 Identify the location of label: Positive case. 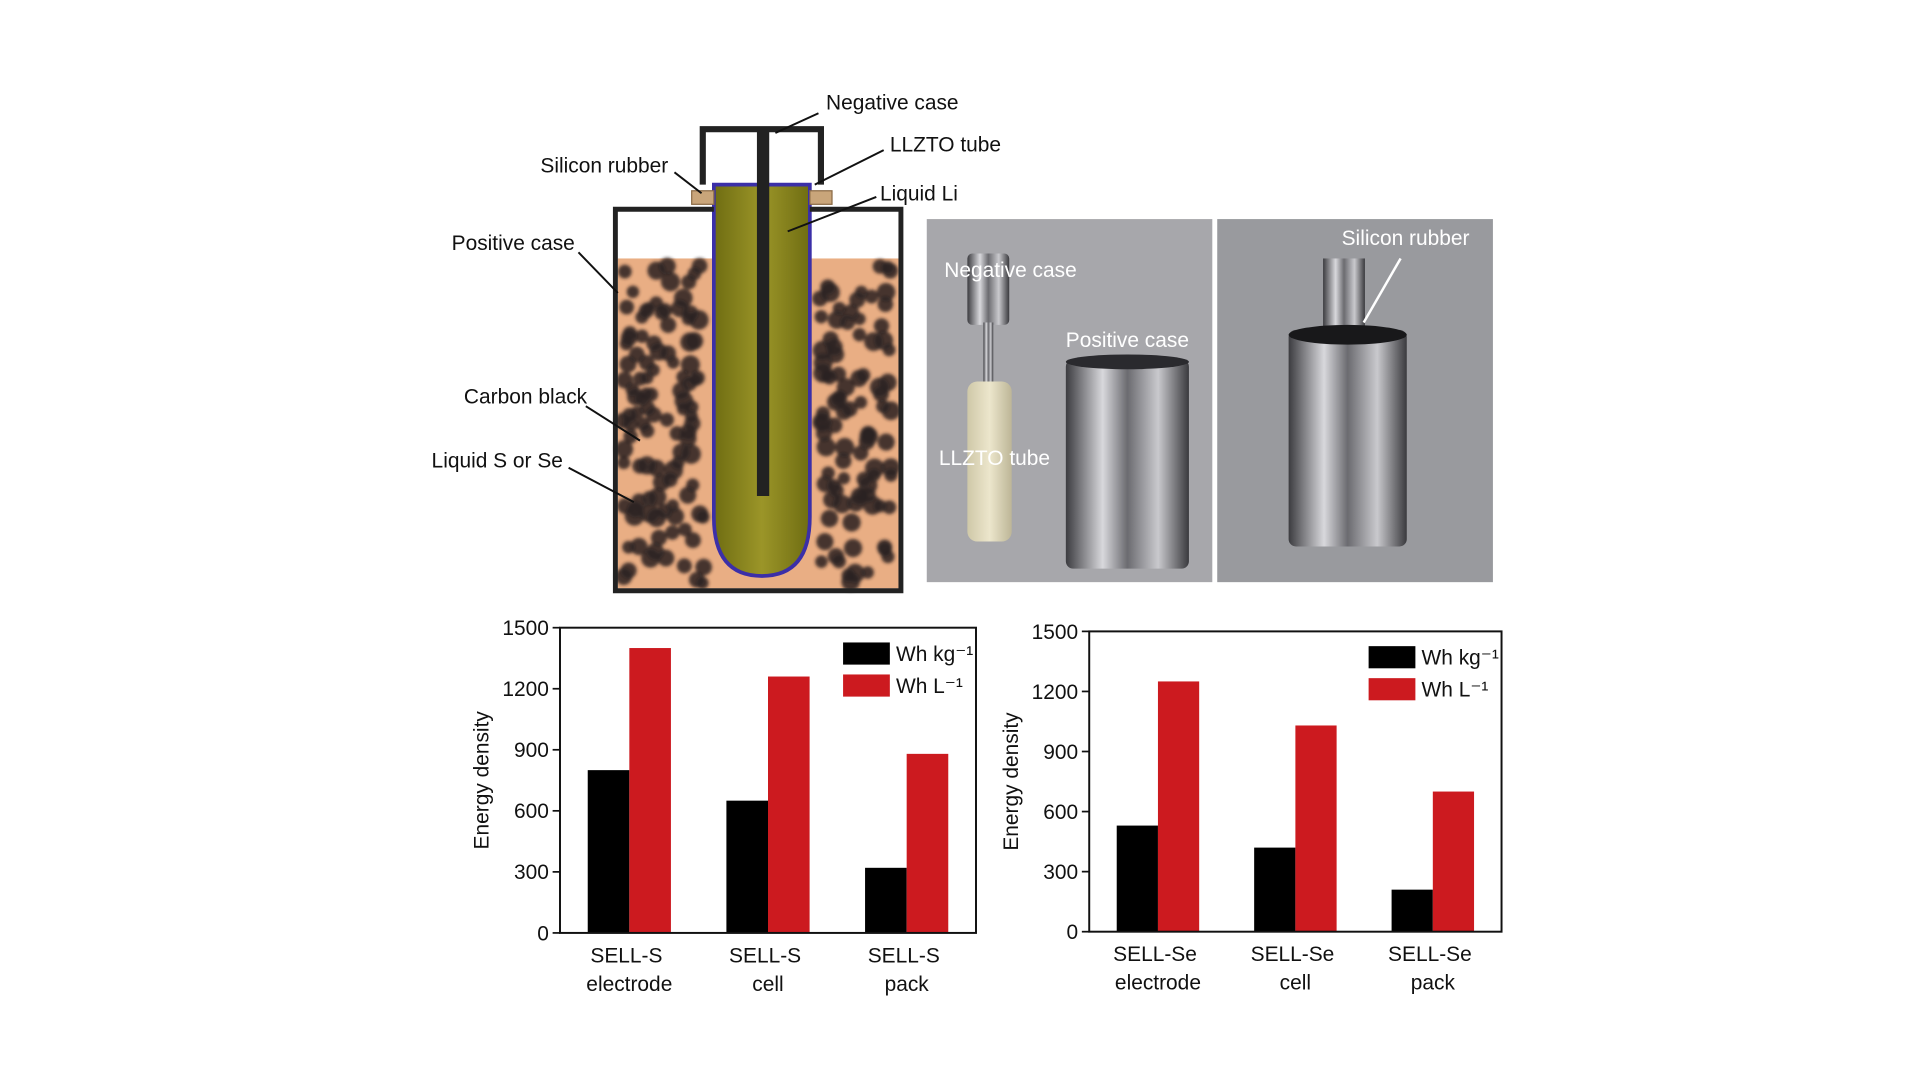
(513, 243).